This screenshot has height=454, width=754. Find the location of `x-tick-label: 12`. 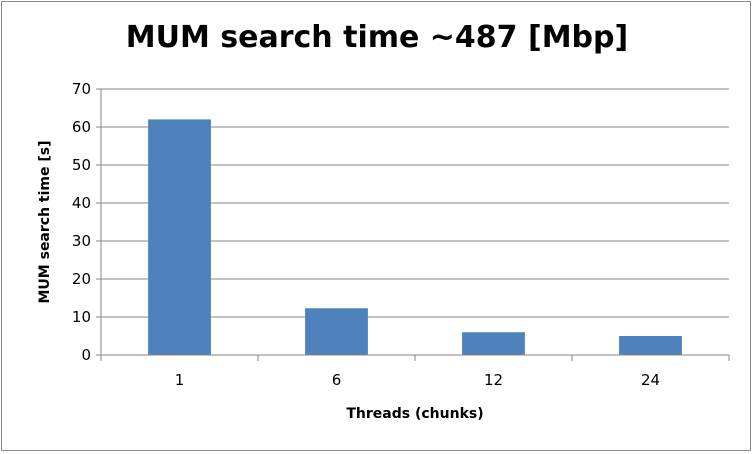

x-tick-label: 12 is located at coordinates (493, 380).